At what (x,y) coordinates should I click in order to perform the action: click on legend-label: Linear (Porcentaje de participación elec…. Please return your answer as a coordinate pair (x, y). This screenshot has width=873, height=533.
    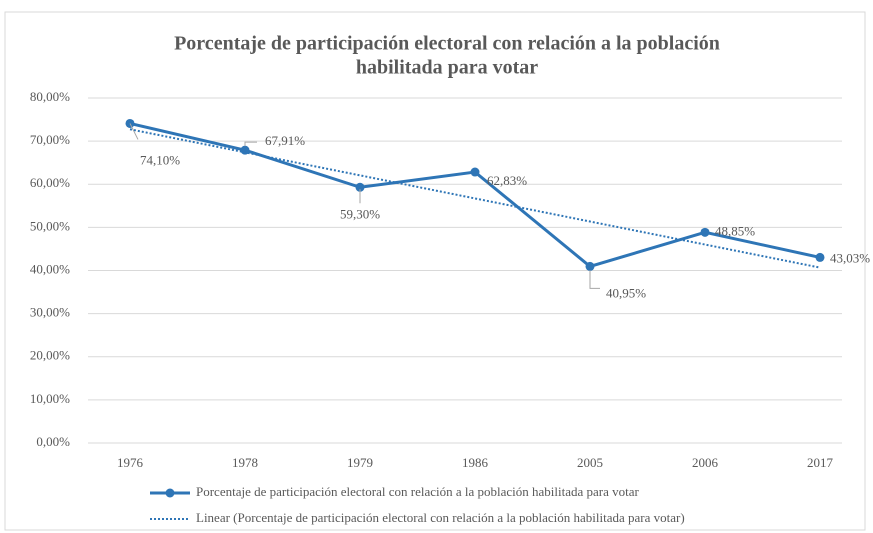
    Looking at the image, I should click on (440, 517).